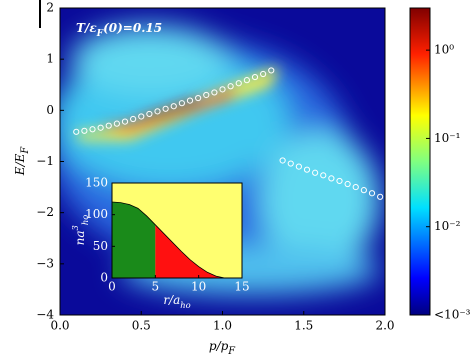 This screenshot has height=360, width=471. Describe the element at coordinates (45, 315) in the screenshot. I see `y-tick-label: −4` at that location.